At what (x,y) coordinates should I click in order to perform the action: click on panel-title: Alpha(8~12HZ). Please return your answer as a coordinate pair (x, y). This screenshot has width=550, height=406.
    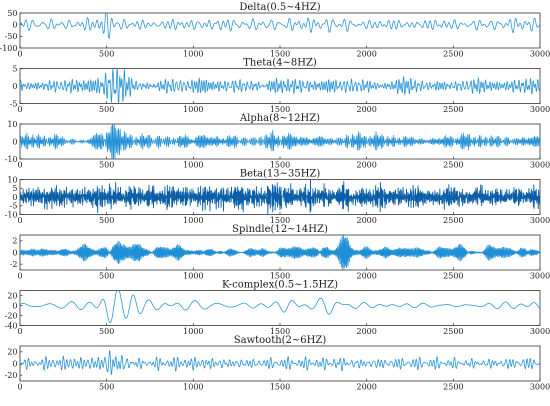
    Looking at the image, I should click on (279, 118).